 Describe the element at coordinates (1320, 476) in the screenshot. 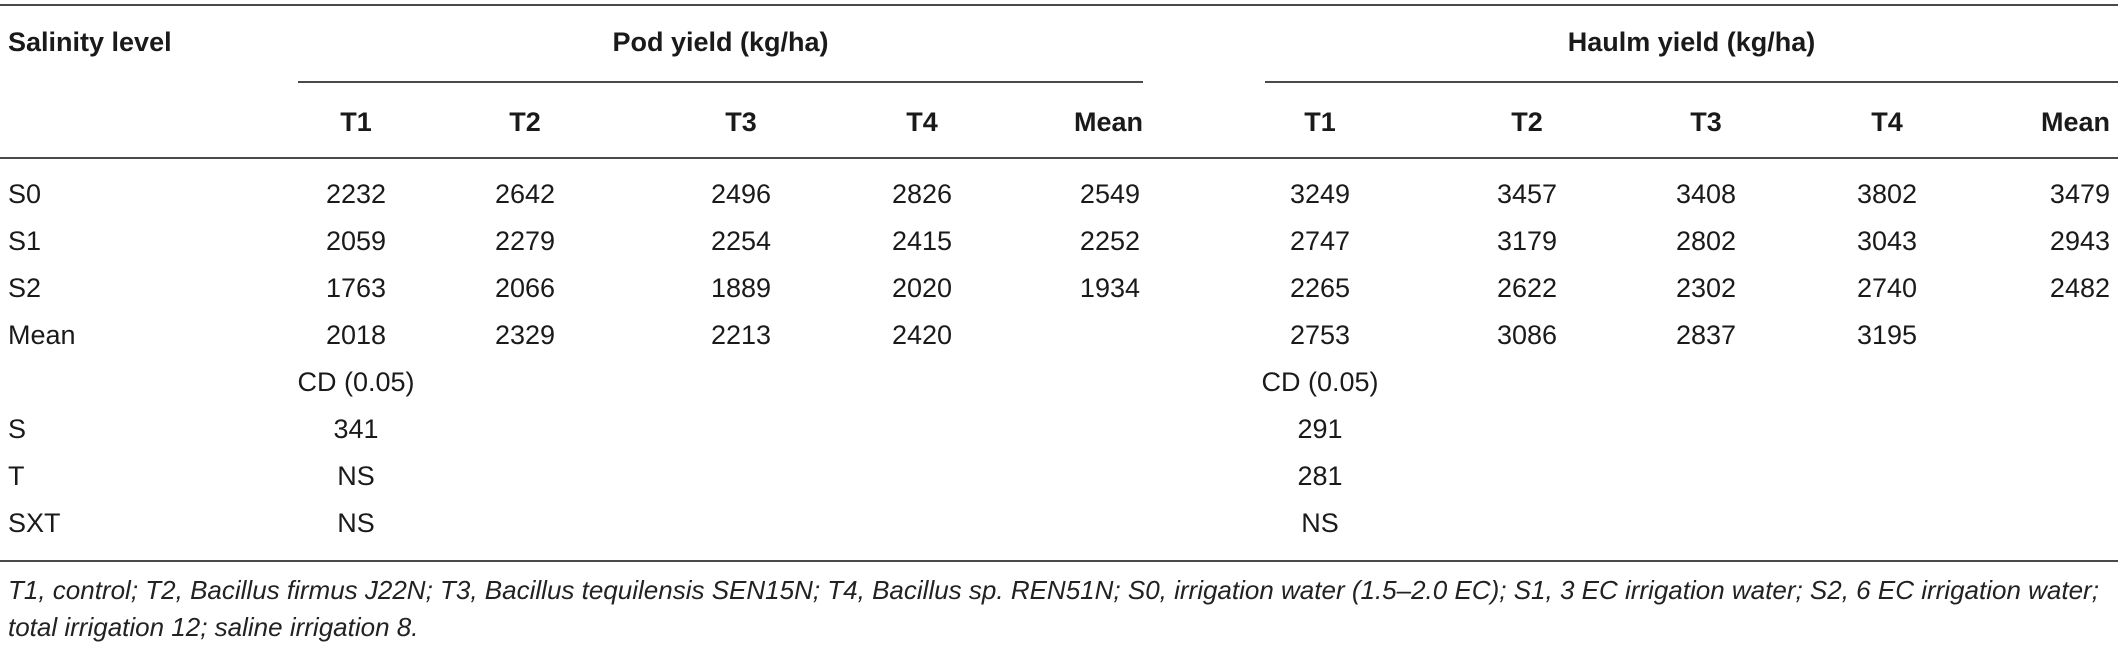

I see `haulm-cd-t: 281` at that location.